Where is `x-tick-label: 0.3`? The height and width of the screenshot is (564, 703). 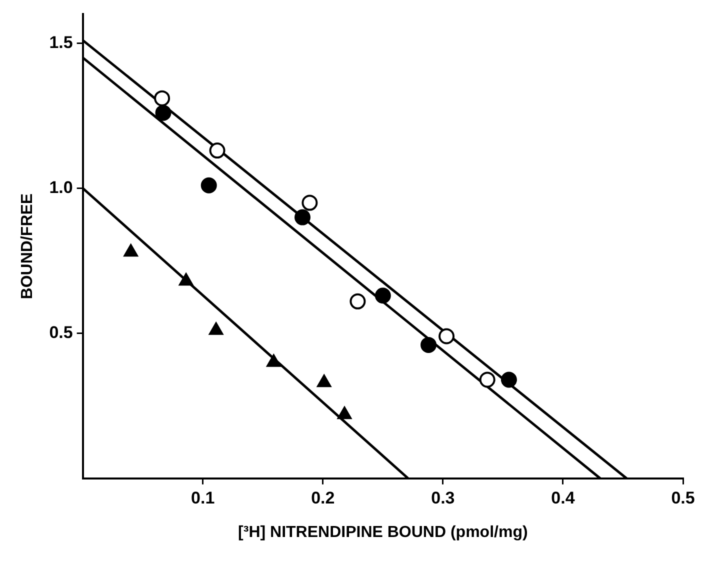
x-tick-label: 0.3 is located at coordinates (443, 498).